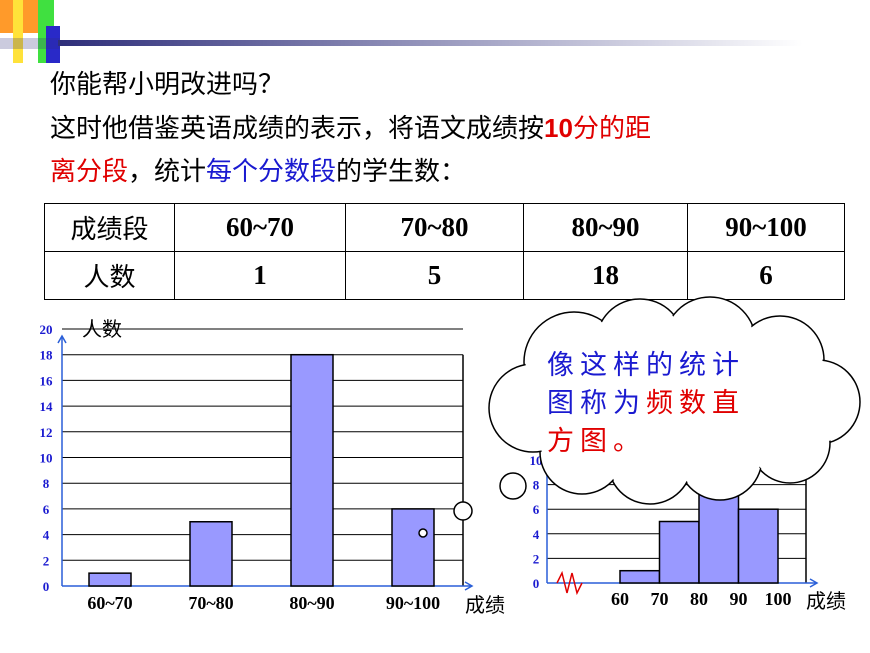  What do you see at coordinates (89, 172) in the screenshot?
I see `header-line-3-red: 离分段` at bounding box center [89, 172].